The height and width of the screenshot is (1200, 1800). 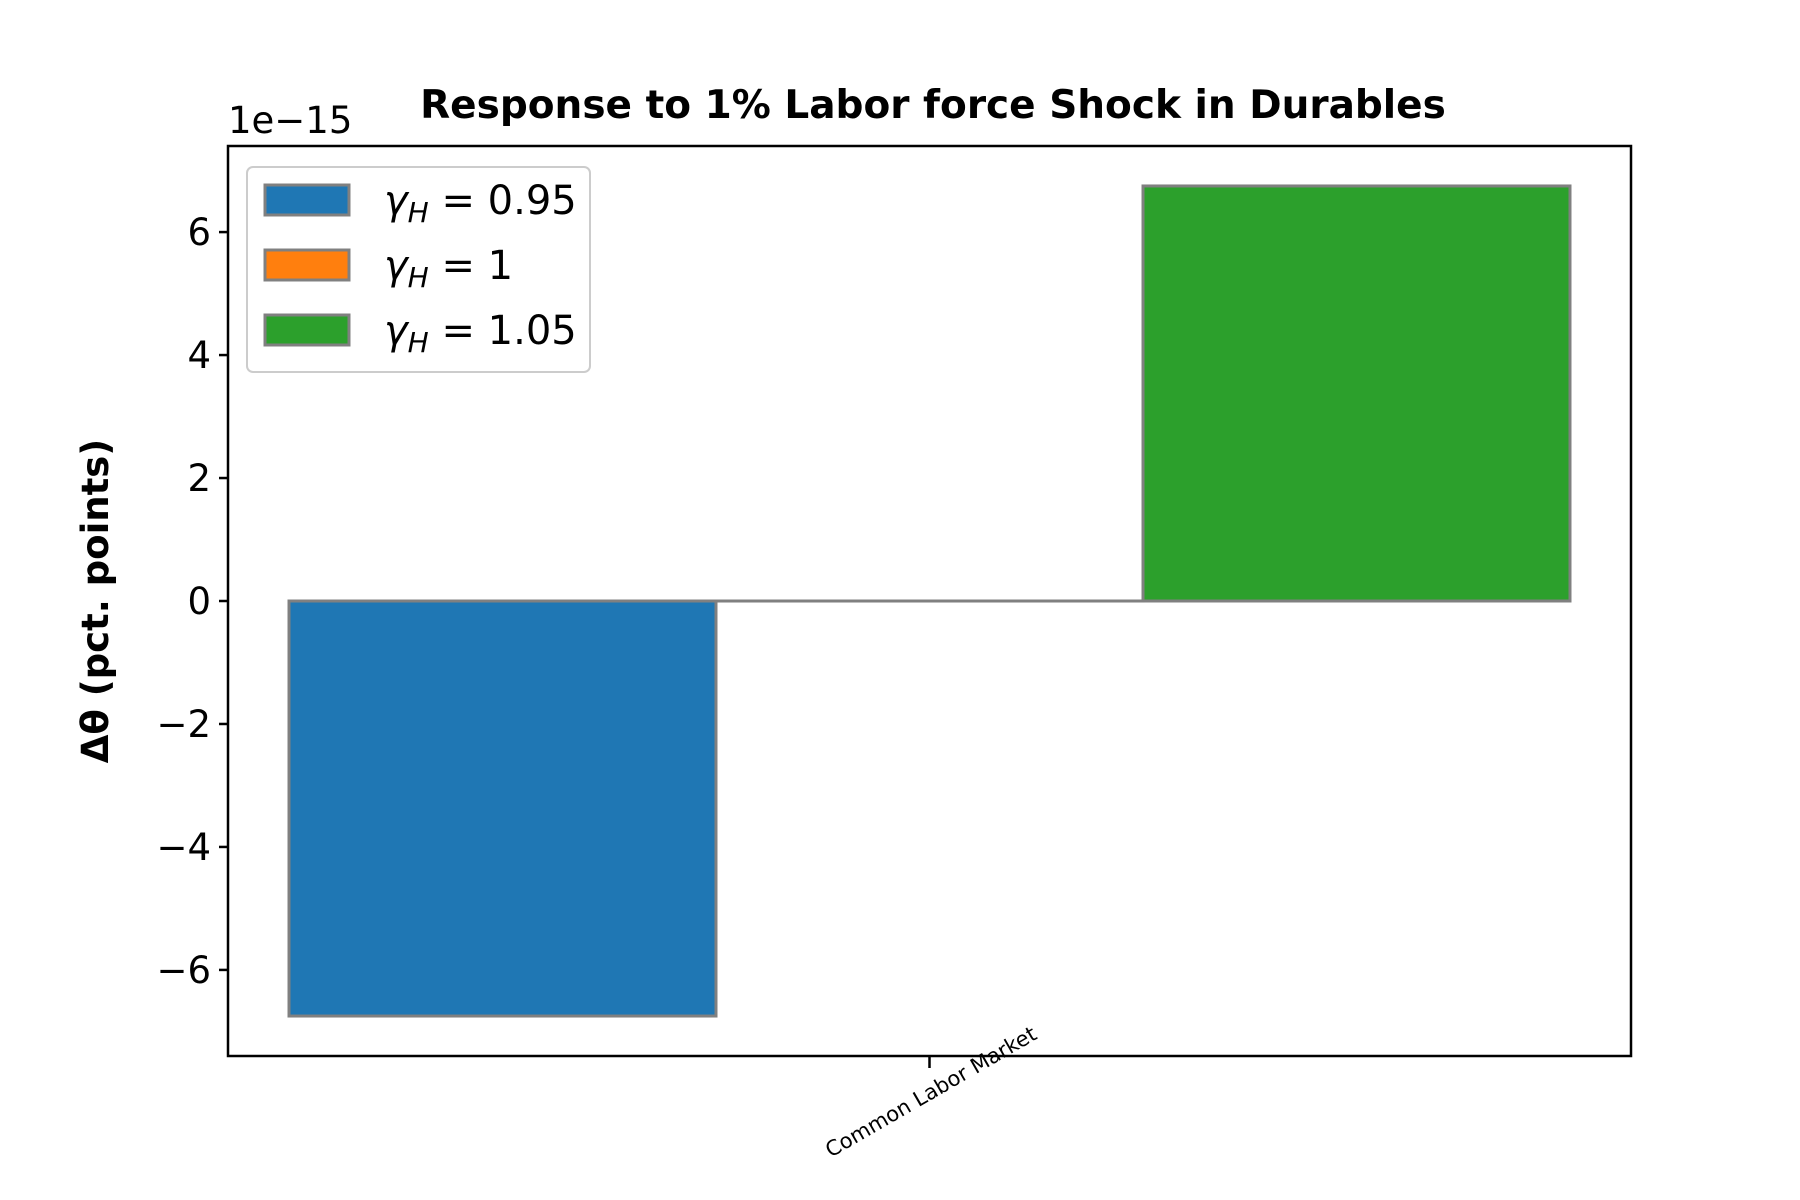 I want to click on y-axis-offset-label: 1e−15, so click(x=290, y=120).